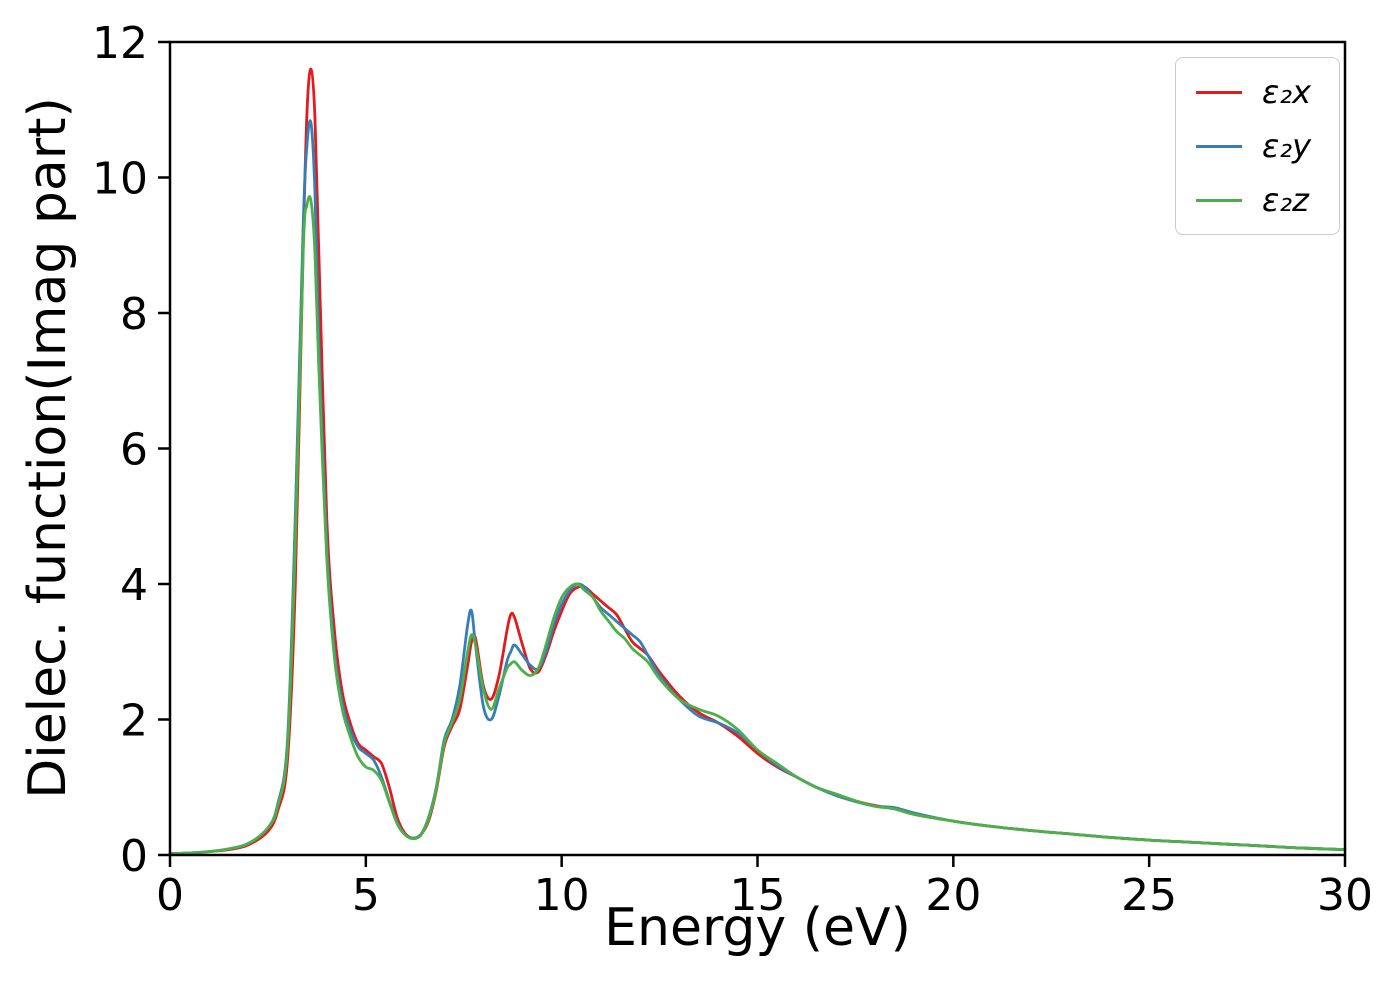  Describe the element at coordinates (1218, 92) in the screenshot. I see `legend-swatch-eps2x` at that location.